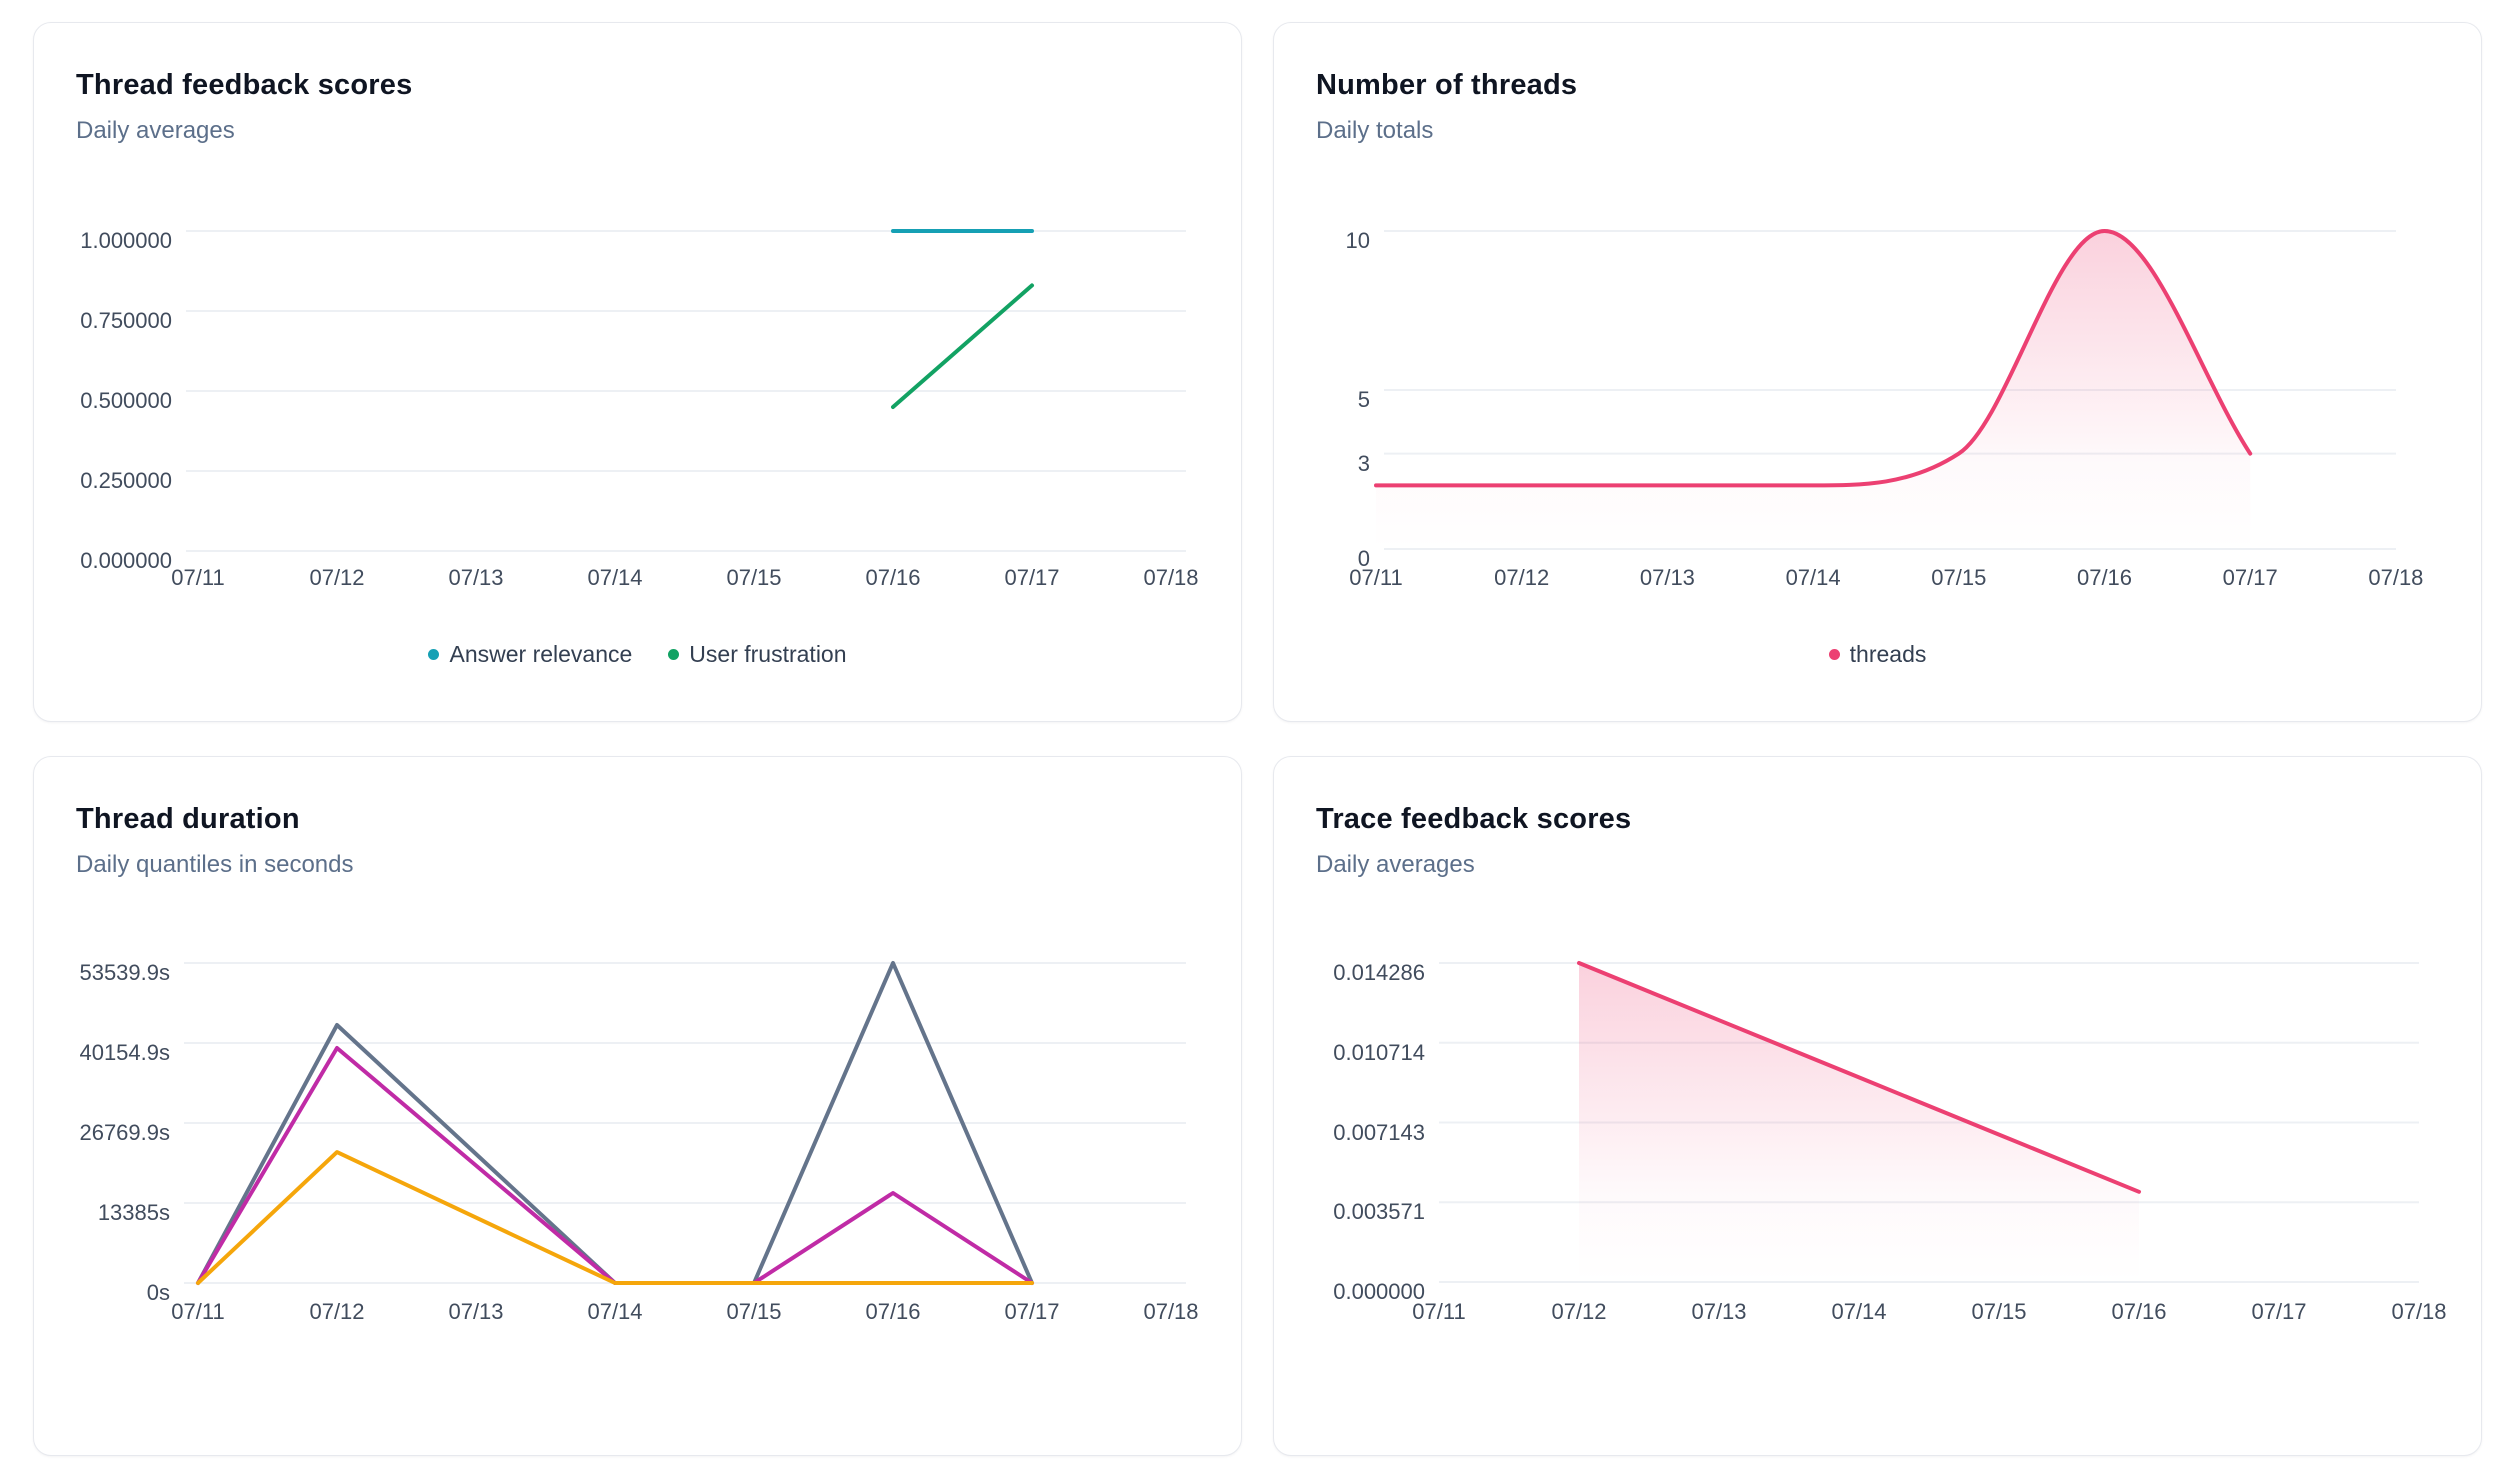  I want to click on card-title: Number of threads, so click(1447, 85).